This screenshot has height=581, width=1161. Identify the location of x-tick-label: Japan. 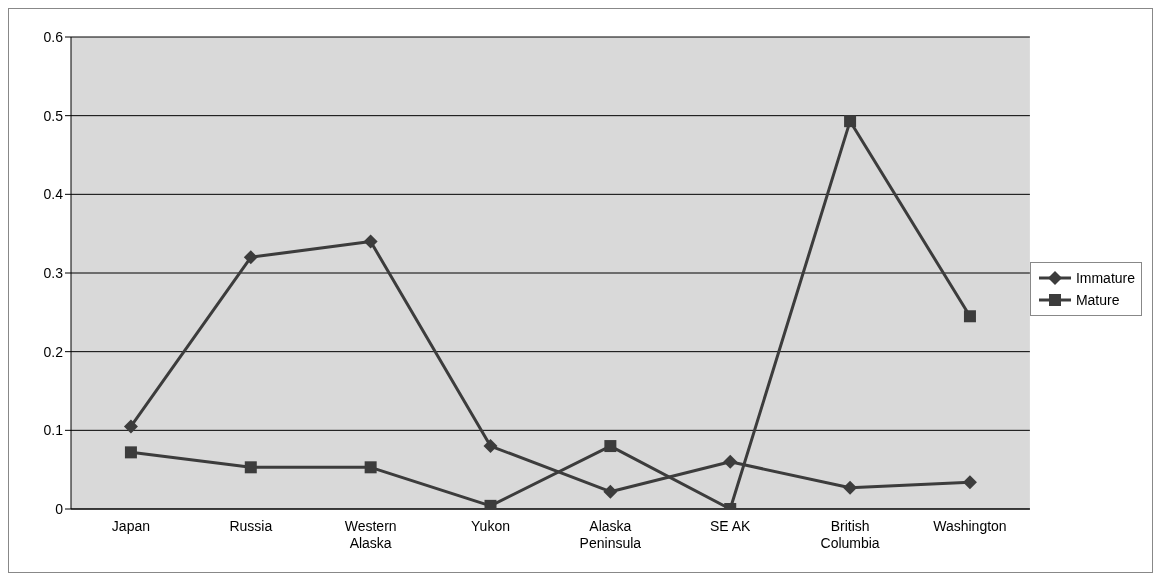
(131, 526).